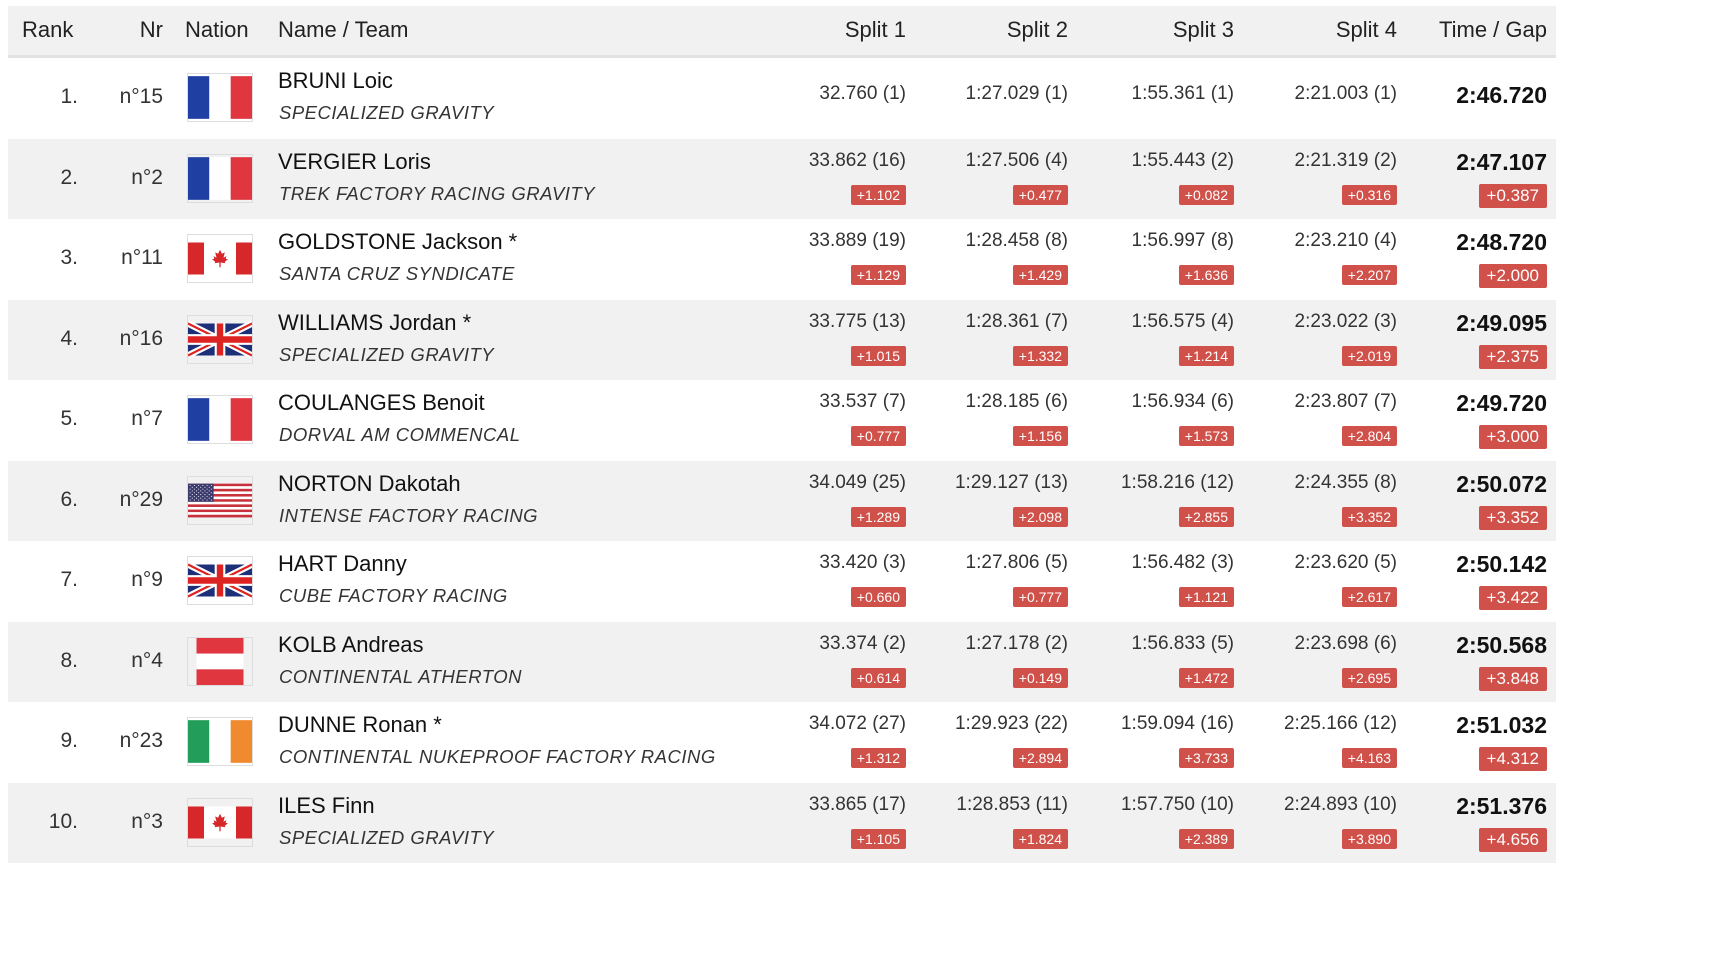  Describe the element at coordinates (1040, 677) in the screenshot. I see `split-2-gap-badge: +0.149` at that location.